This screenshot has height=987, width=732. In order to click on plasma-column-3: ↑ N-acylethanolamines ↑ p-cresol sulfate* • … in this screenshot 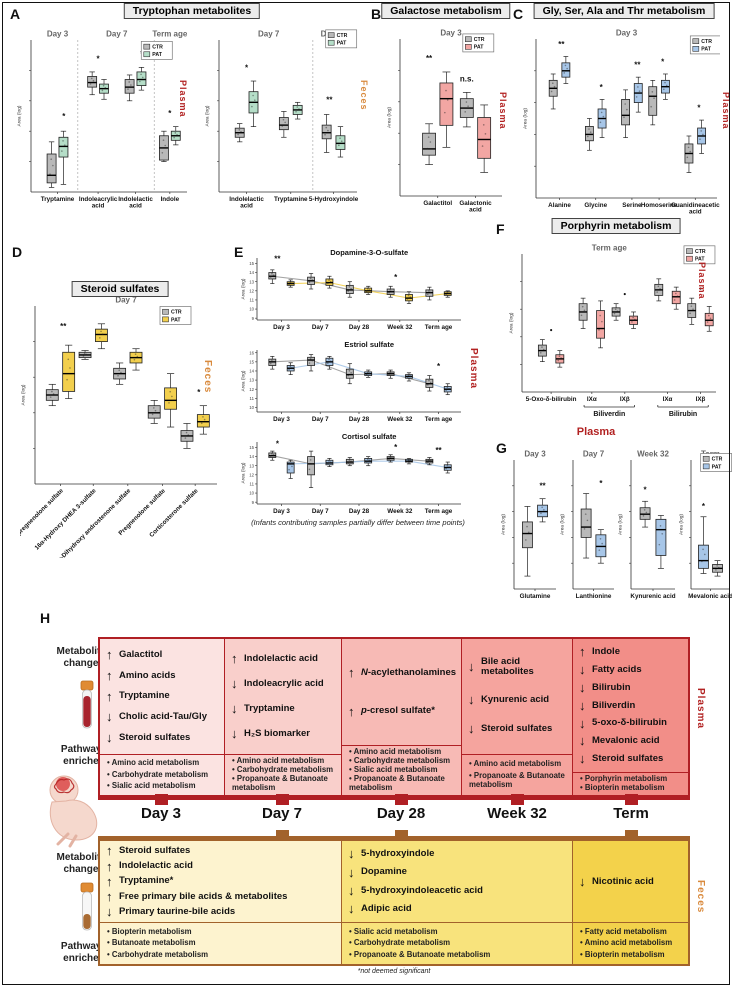, I will do `click(402, 717)`.